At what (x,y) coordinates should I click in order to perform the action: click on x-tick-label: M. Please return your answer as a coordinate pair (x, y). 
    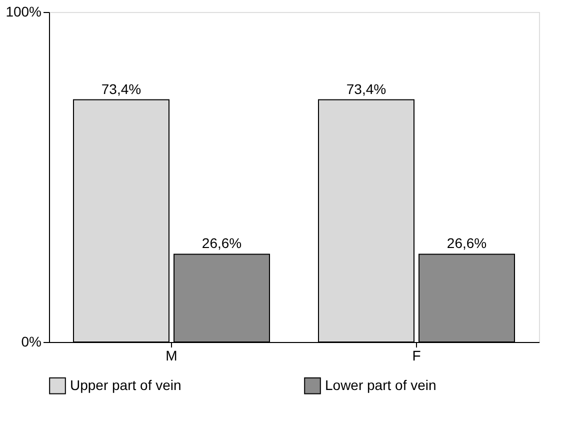
    Looking at the image, I should click on (172, 356).